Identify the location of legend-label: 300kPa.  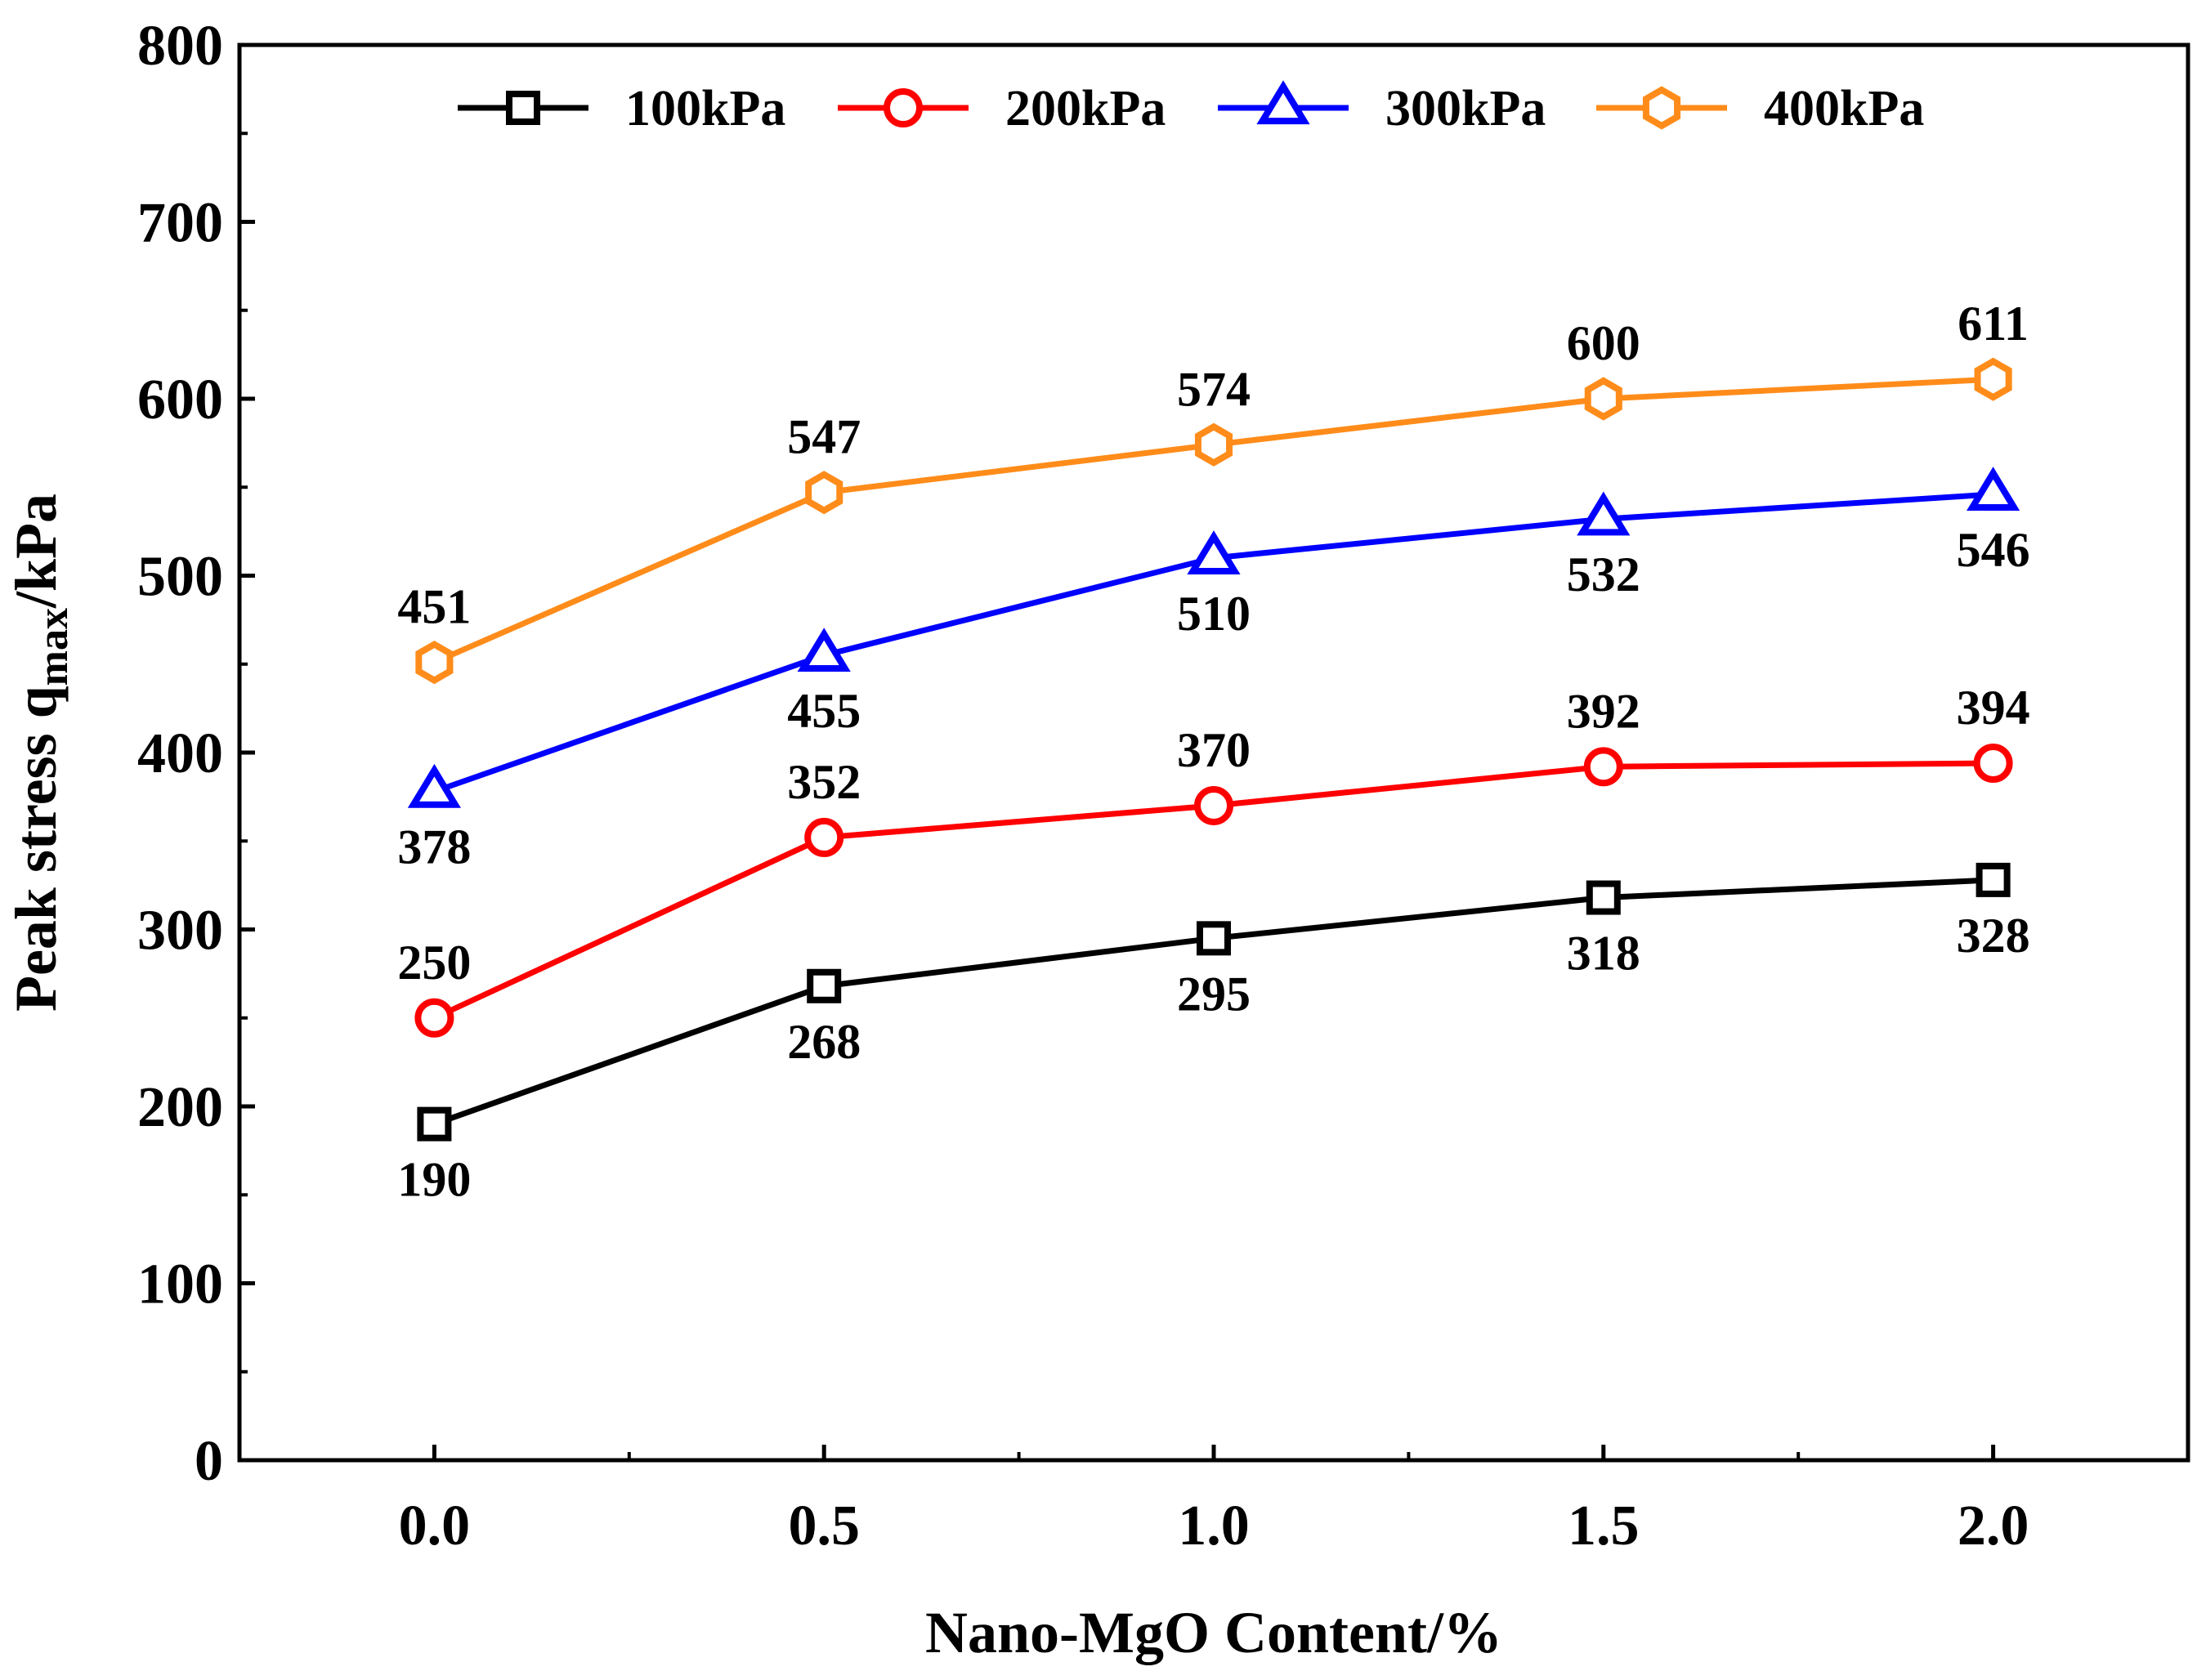
(1465, 108).